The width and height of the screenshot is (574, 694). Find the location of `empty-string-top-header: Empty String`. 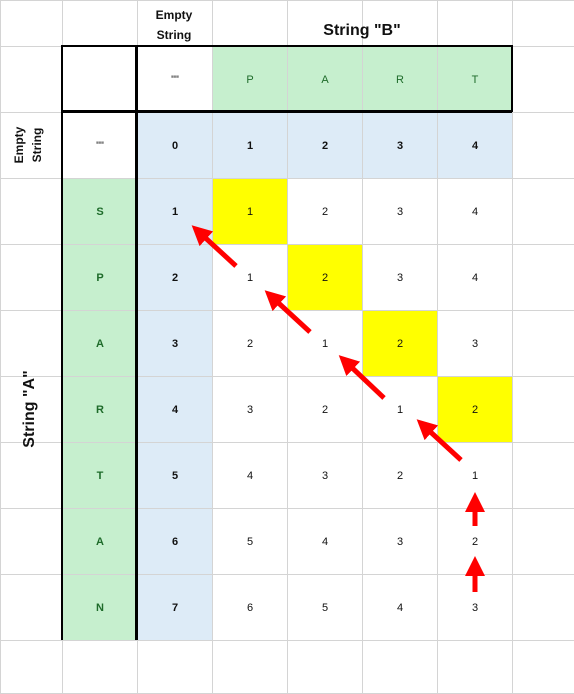

empty-string-top-header: Empty String is located at coordinates (174, 25).